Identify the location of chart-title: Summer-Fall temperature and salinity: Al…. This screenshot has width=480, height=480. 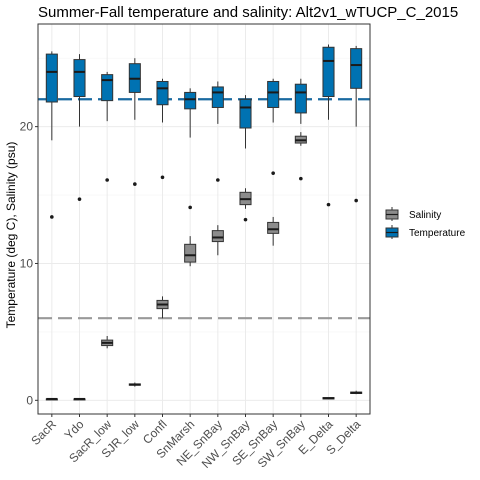
(248, 12).